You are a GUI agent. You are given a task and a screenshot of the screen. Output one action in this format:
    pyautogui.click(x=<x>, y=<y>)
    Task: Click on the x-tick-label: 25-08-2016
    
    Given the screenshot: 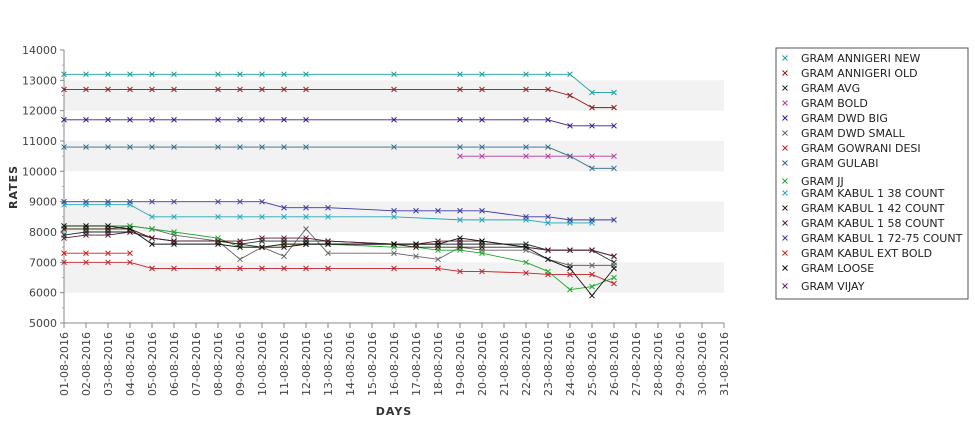 What is the action you would take?
    pyautogui.click(x=592, y=364)
    